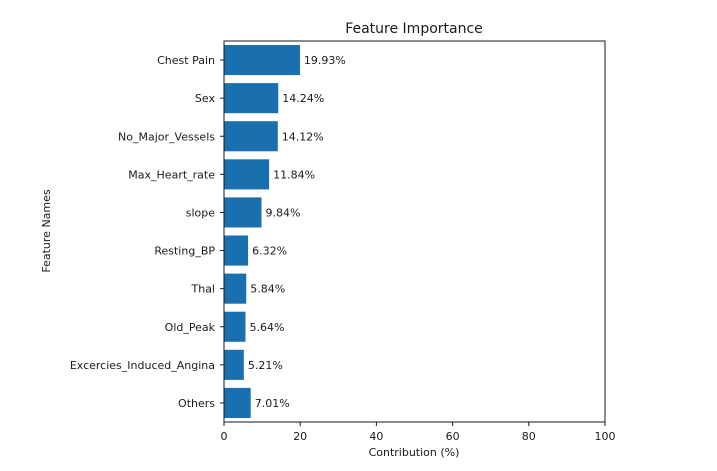 The height and width of the screenshot is (471, 717). I want to click on bar-value-label: 7.01%, so click(272, 403).